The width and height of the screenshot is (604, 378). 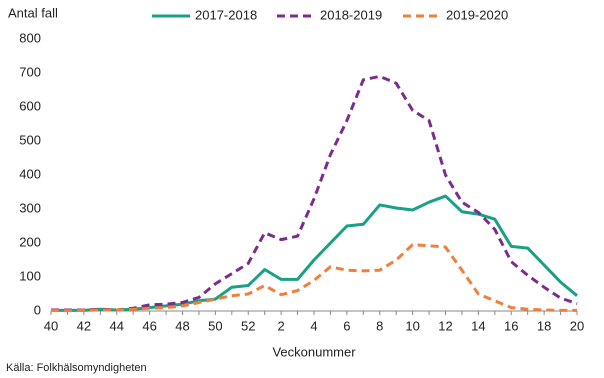 I want to click on y-tick-label: 0, so click(x=37, y=309).